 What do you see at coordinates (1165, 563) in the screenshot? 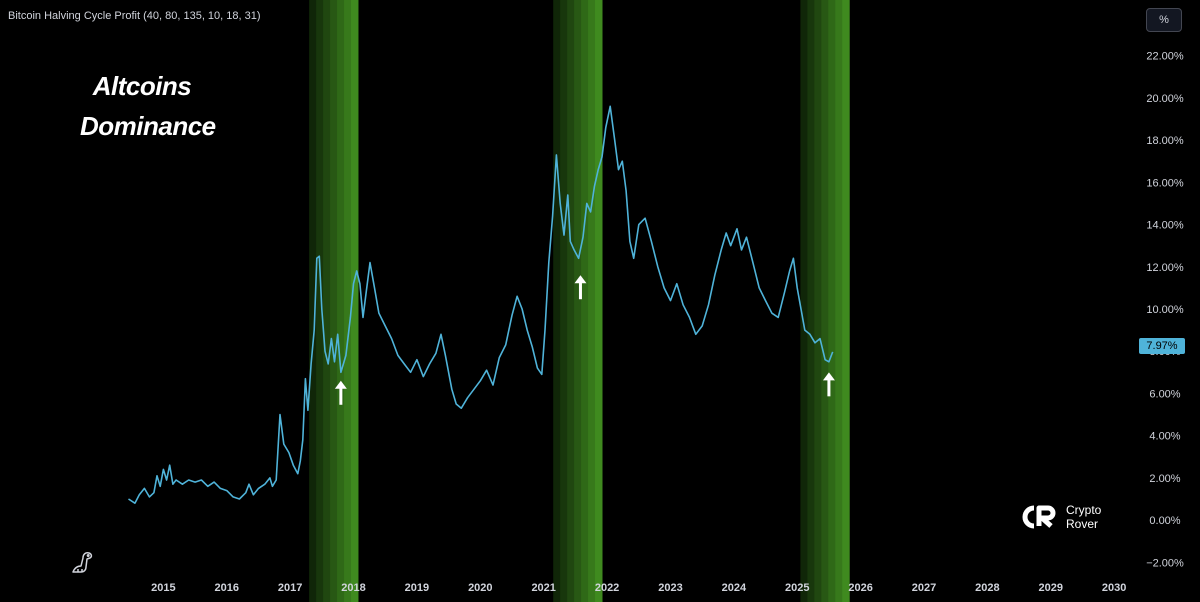
I see `y-tick-label: −2.00%` at bounding box center [1165, 563].